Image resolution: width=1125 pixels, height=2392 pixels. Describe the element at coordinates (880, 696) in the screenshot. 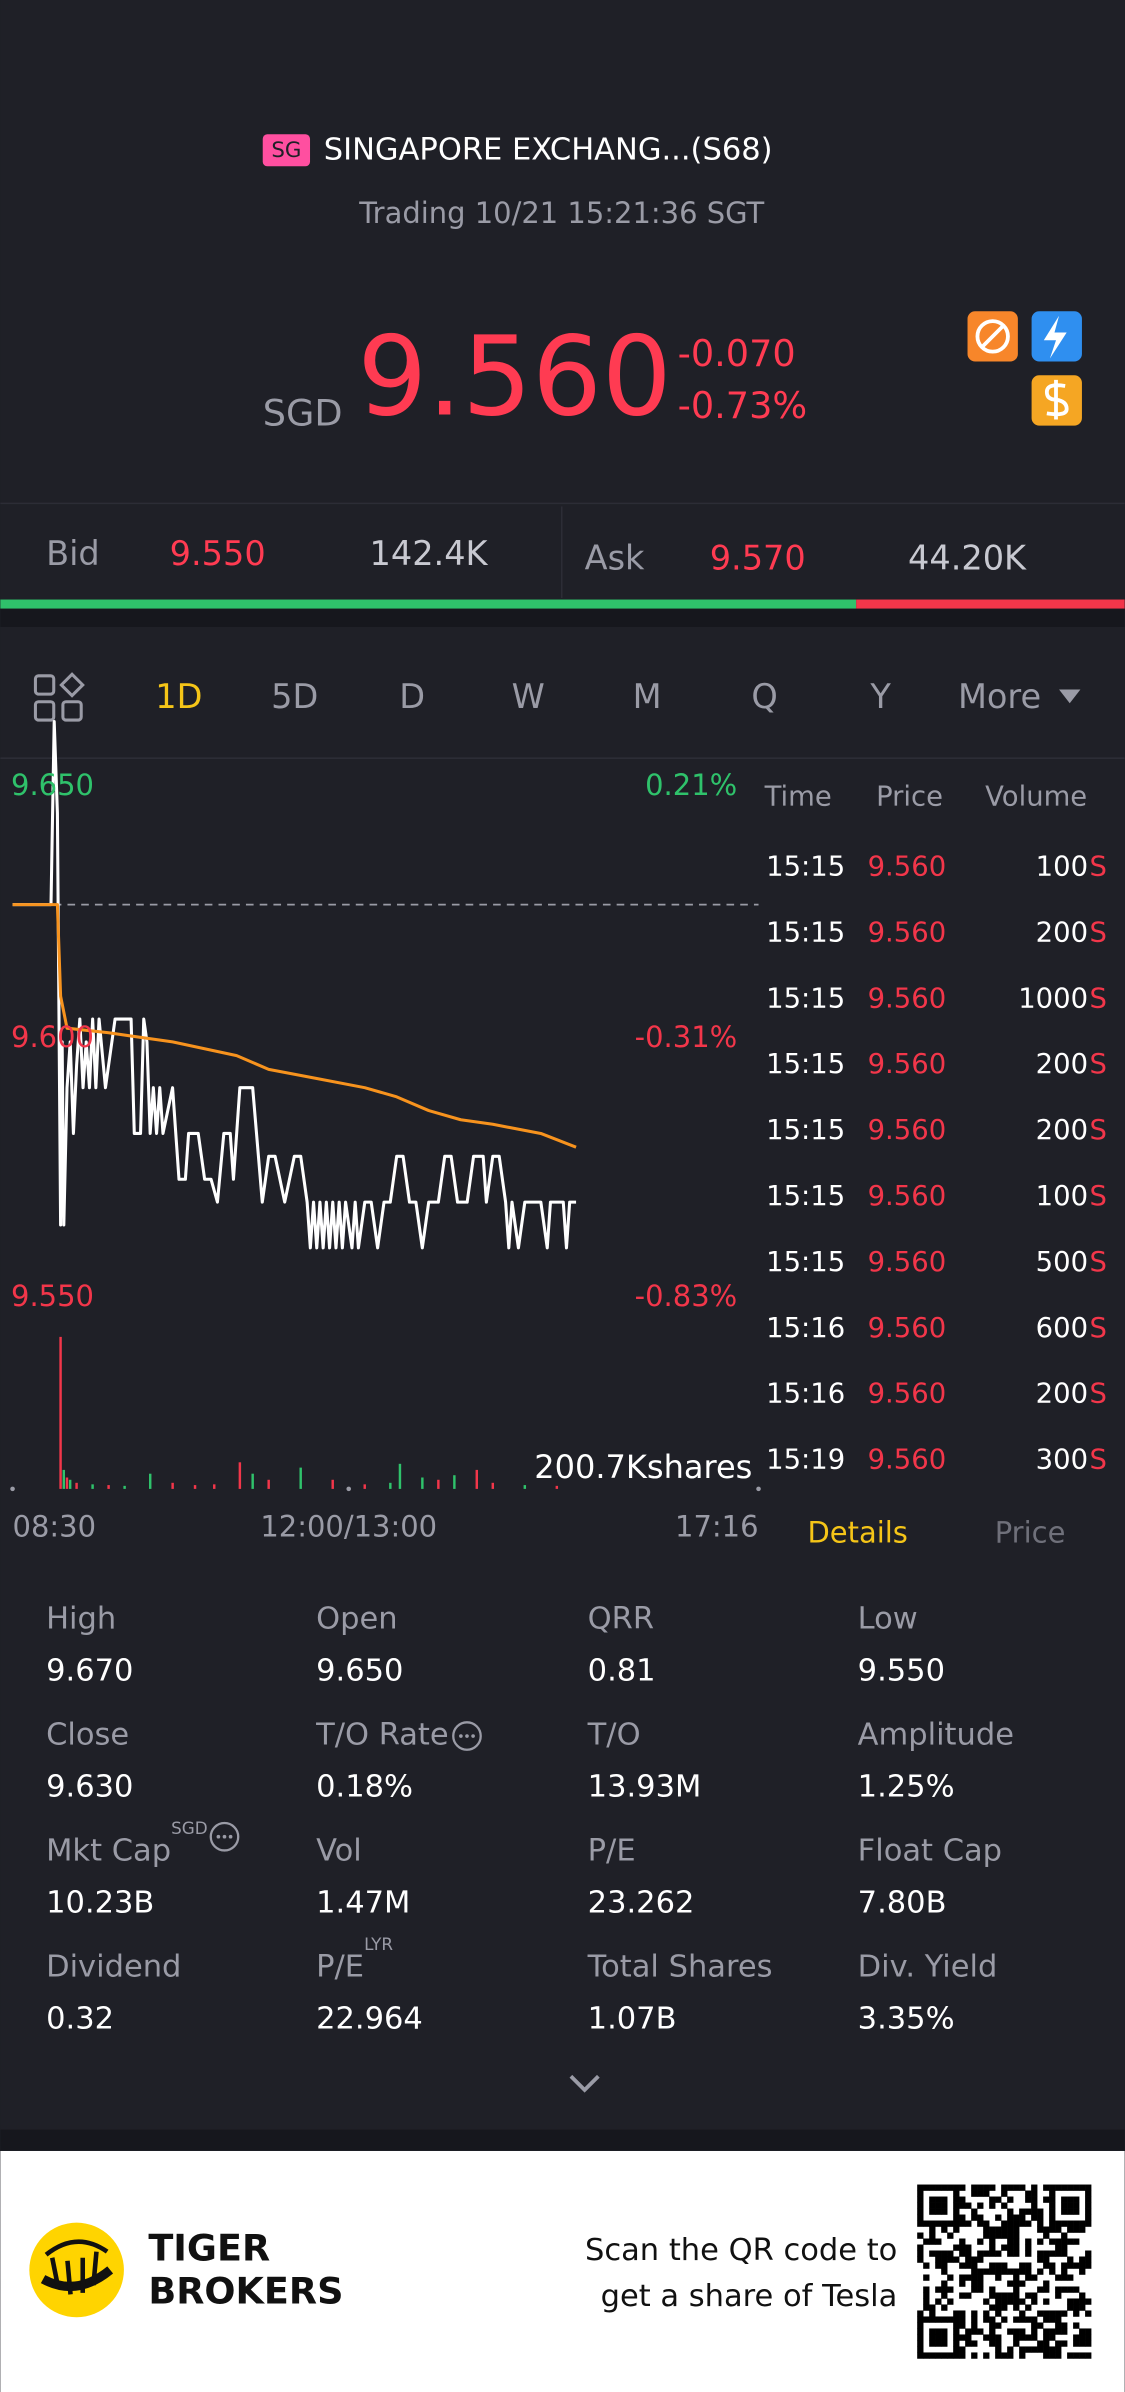

I see `period-tab: Y` at that location.